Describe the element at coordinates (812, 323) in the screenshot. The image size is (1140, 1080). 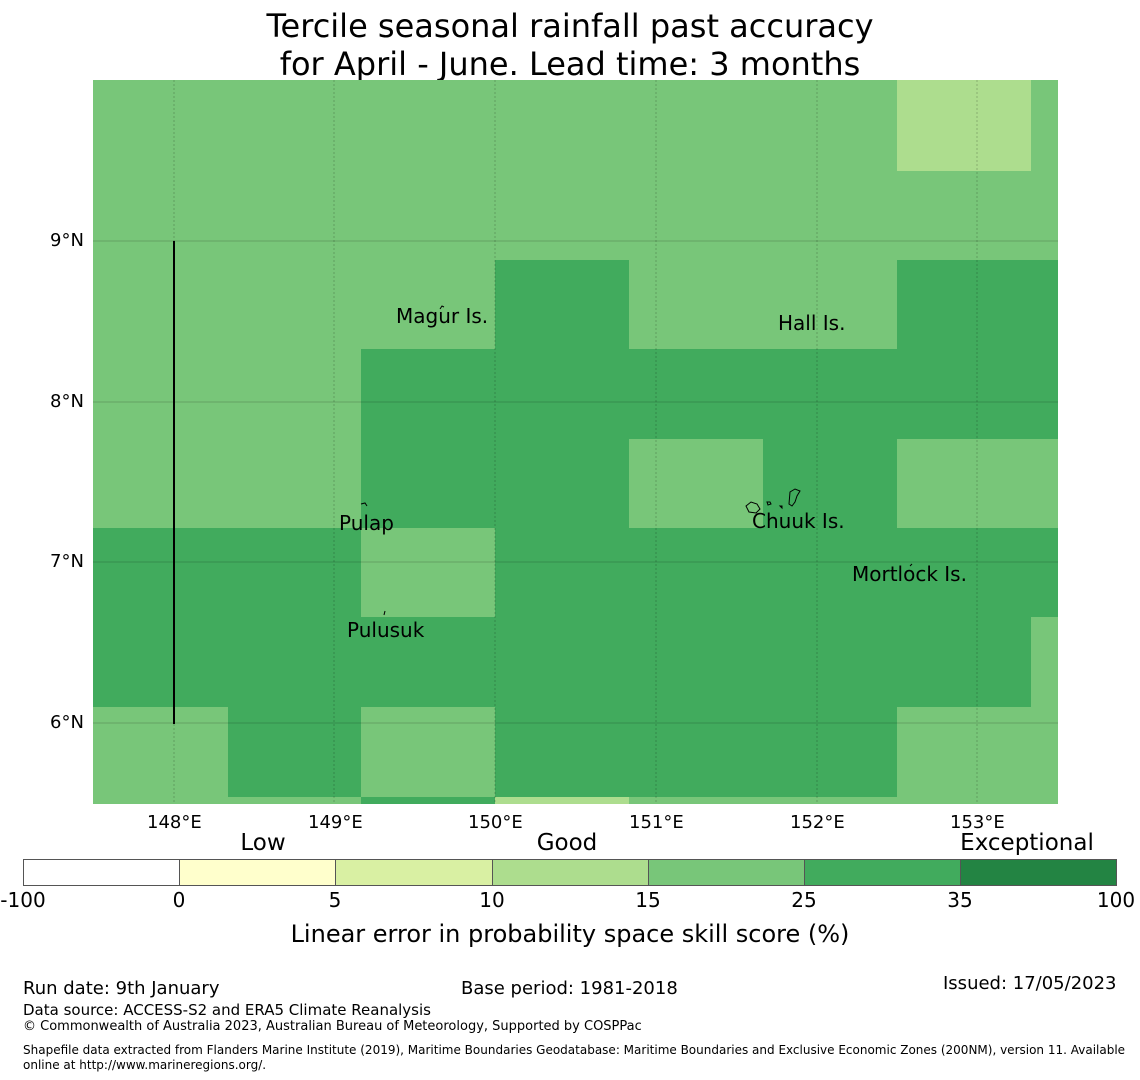
I see `place-hall: Hall Is.` at that location.